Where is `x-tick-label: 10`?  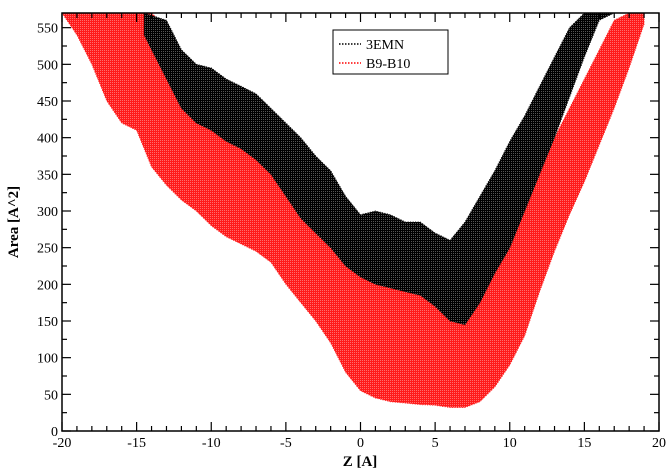
x-tick-label: 10 is located at coordinates (510, 443).